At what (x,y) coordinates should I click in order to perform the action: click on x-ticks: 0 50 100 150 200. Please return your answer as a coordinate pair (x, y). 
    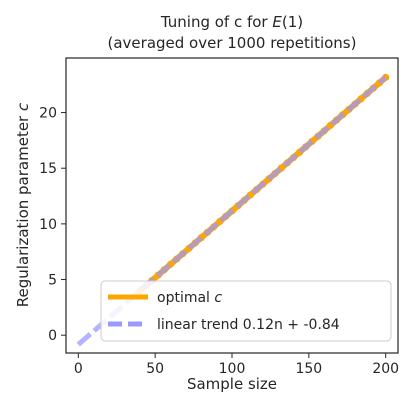
    Looking at the image, I should click on (236, 365).